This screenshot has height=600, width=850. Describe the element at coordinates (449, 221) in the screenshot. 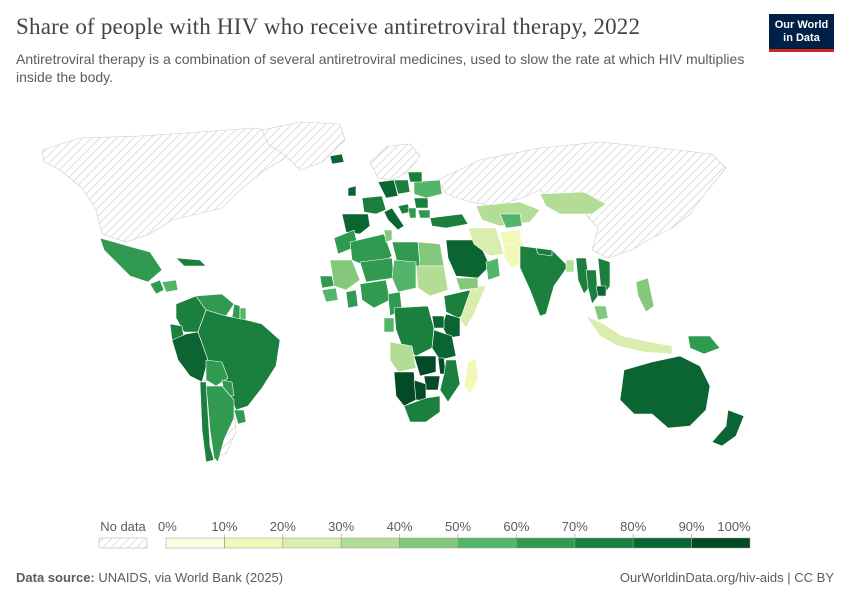

I see `country-turkey: Turkey` at that location.